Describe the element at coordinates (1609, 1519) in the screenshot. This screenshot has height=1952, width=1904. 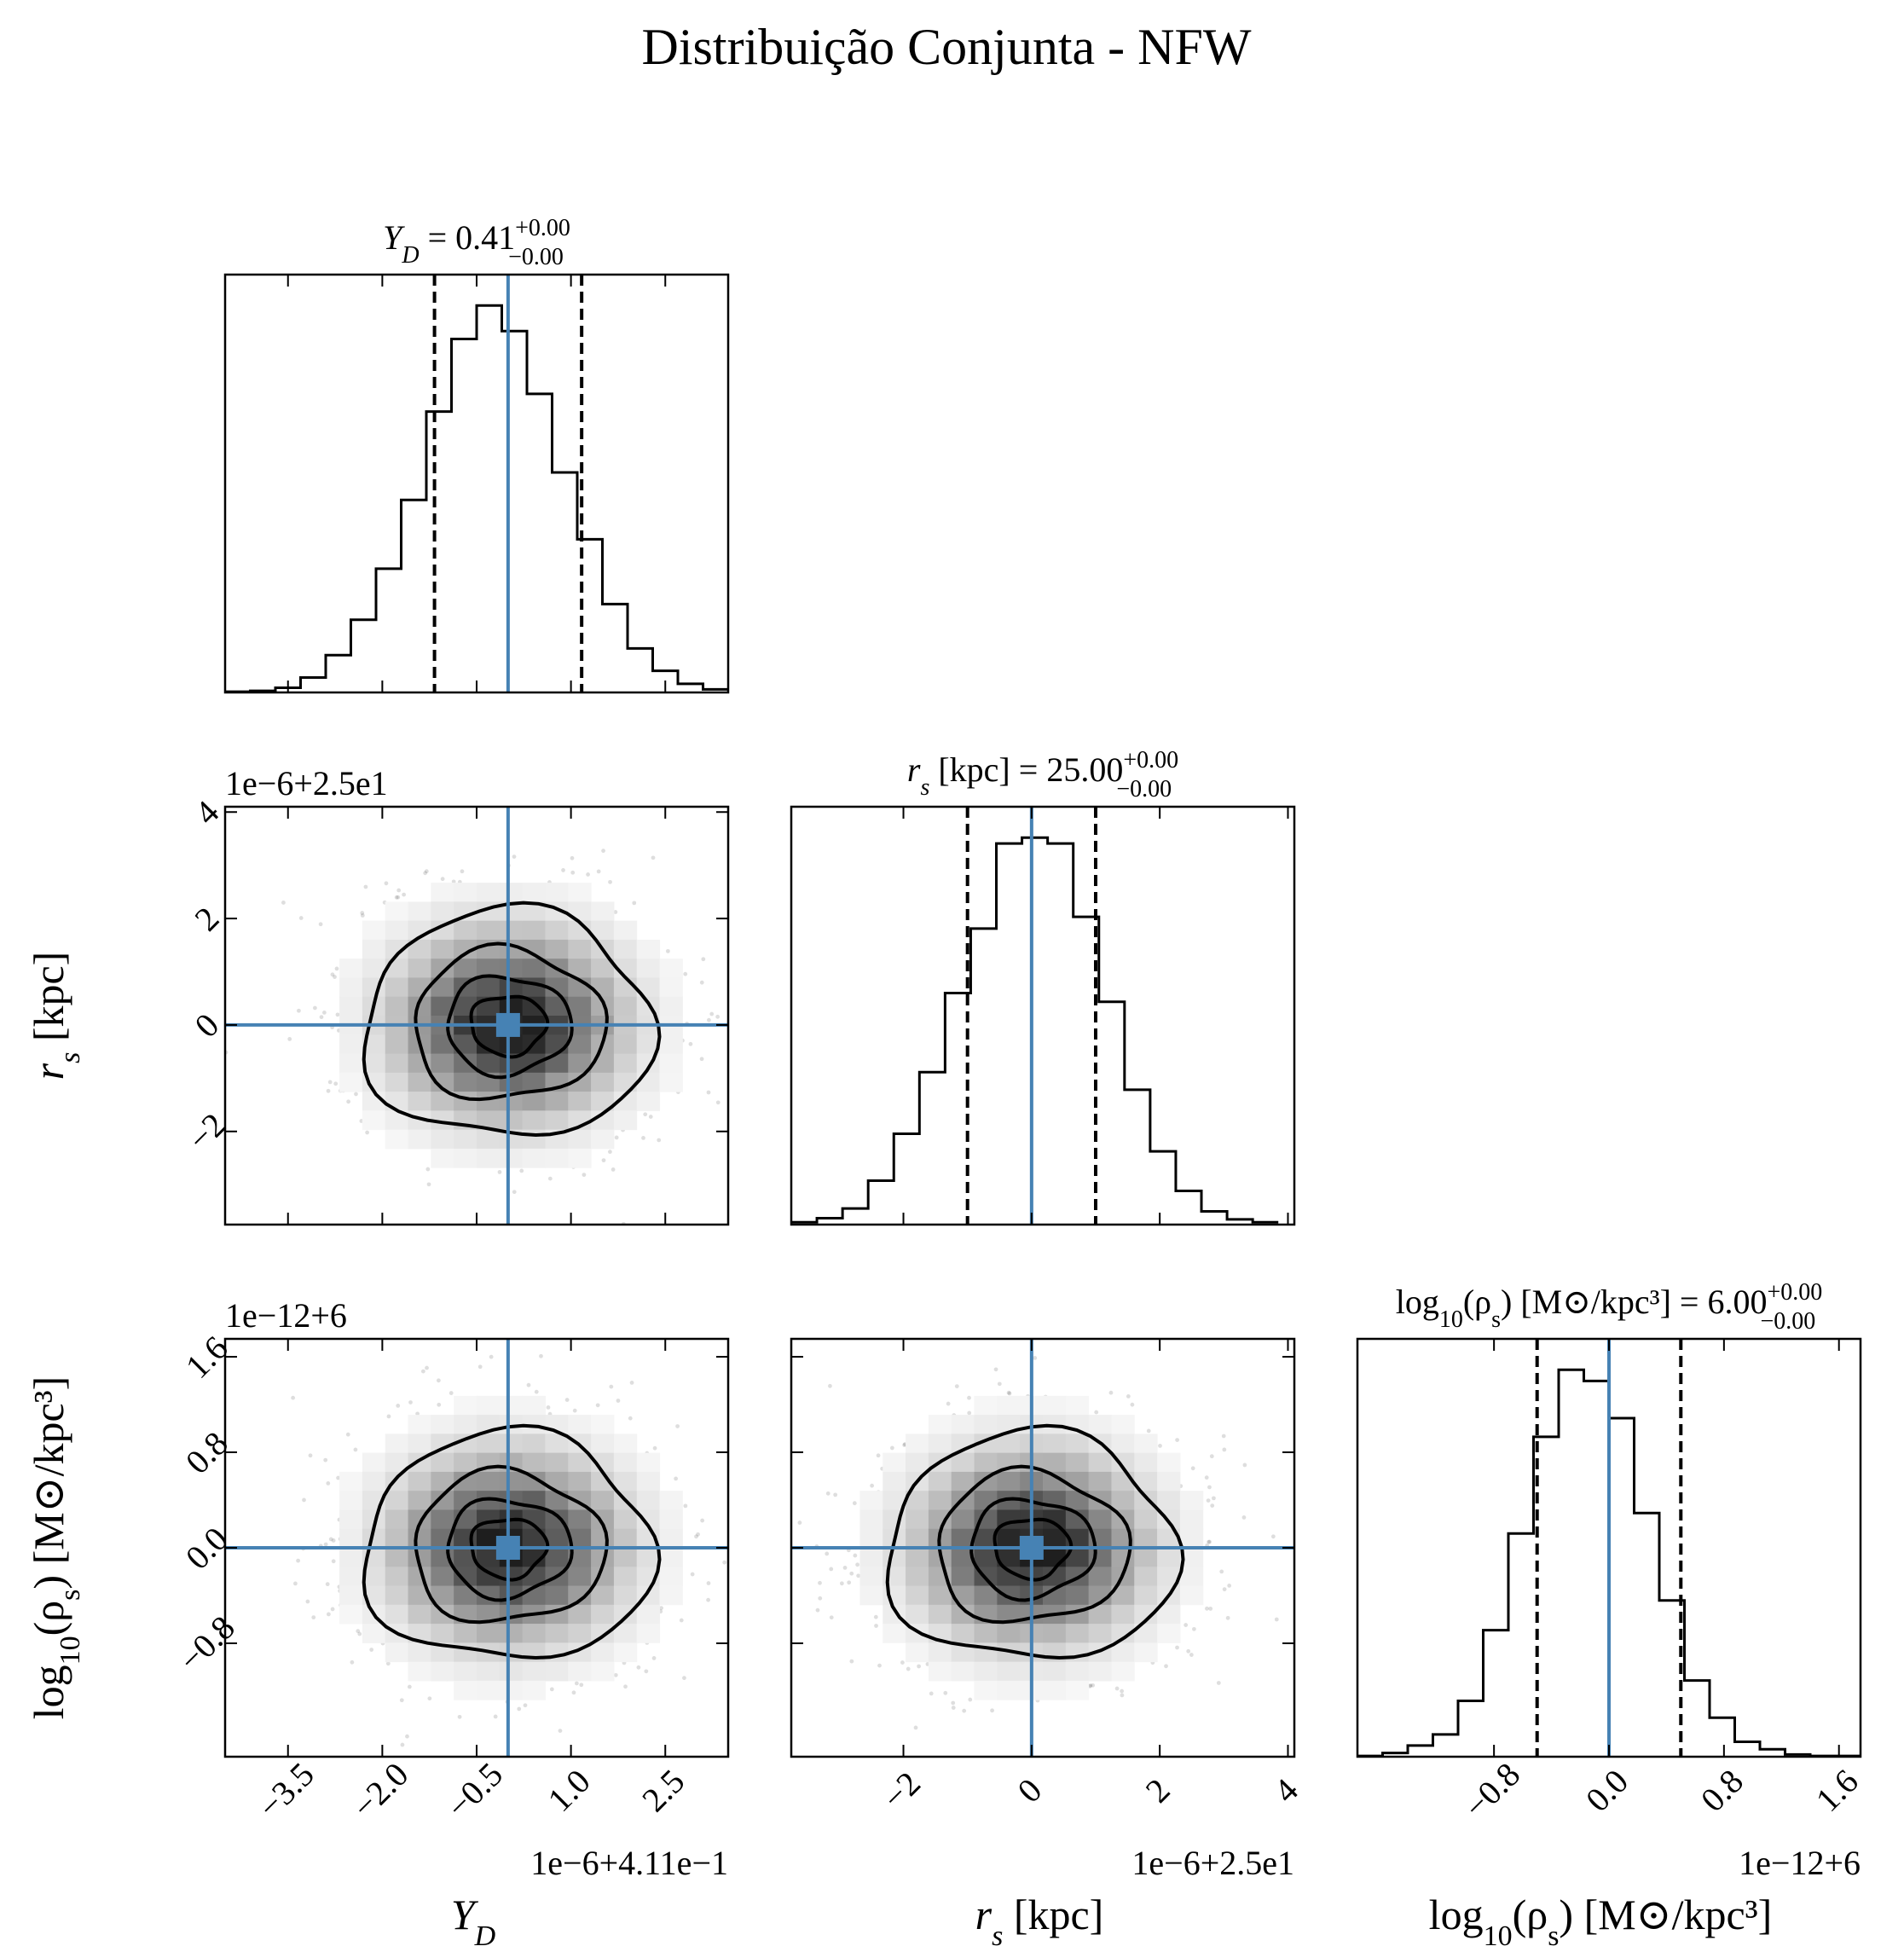
I see `histogram-panel-3: log10(ρs) [M⊙/kpc³] = 6.00+0.00−0.00` at that location.